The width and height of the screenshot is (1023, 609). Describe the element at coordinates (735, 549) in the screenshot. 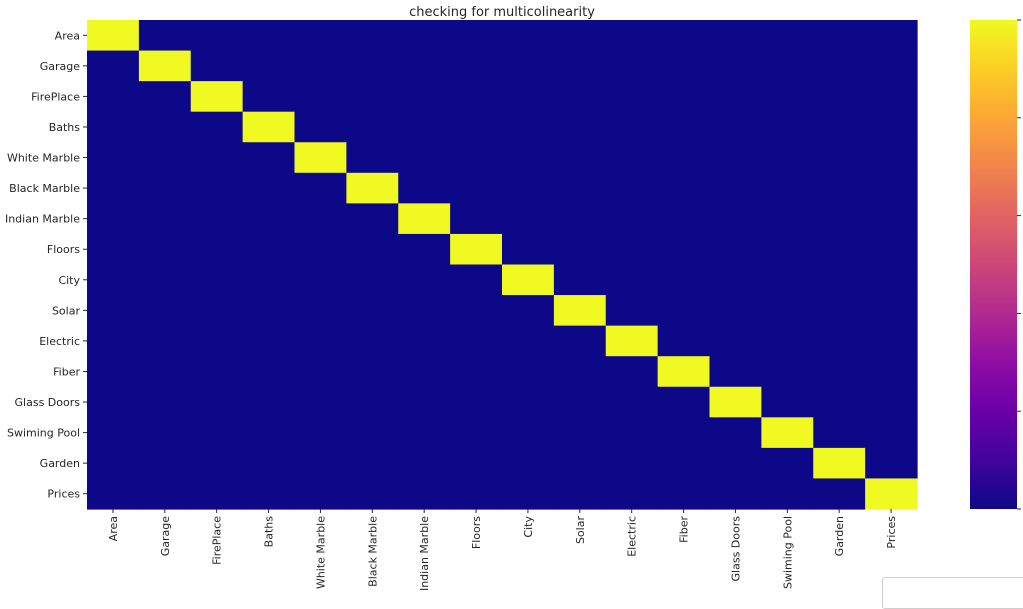

I see `column-tick-label: Glass Doors` at that location.